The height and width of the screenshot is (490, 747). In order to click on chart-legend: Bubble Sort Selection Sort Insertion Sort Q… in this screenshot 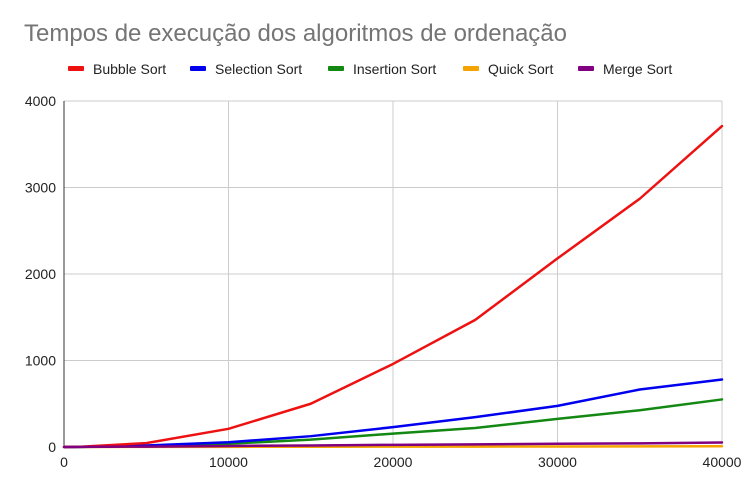, I will do `click(370, 69)`.